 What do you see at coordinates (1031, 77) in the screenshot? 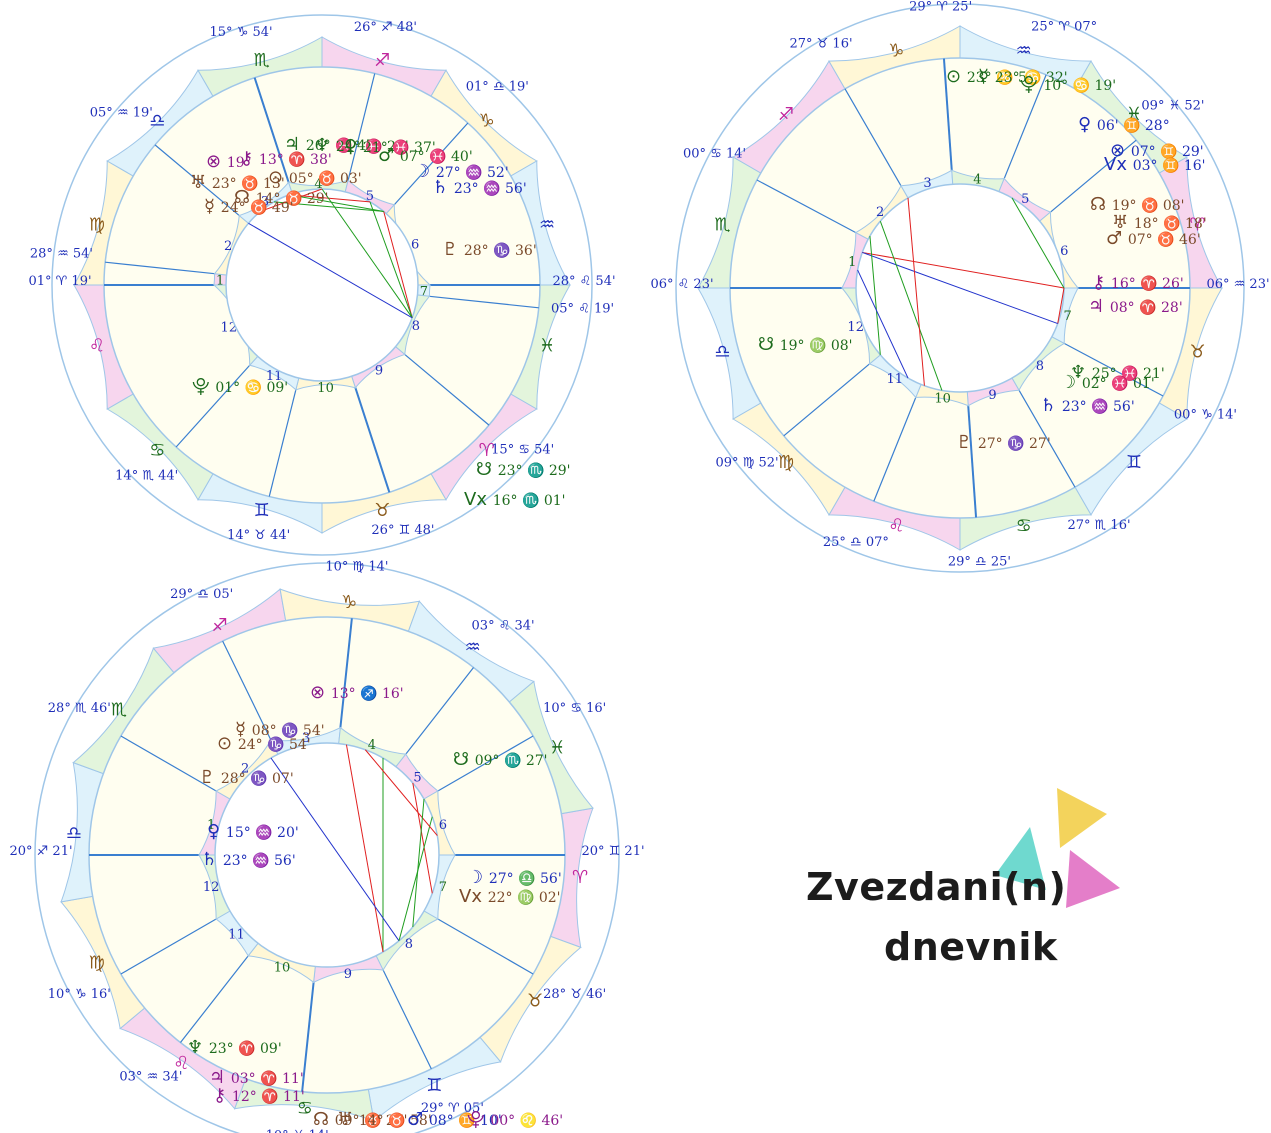
I see `planet-position: 23° ♋ 32'` at bounding box center [1031, 77].